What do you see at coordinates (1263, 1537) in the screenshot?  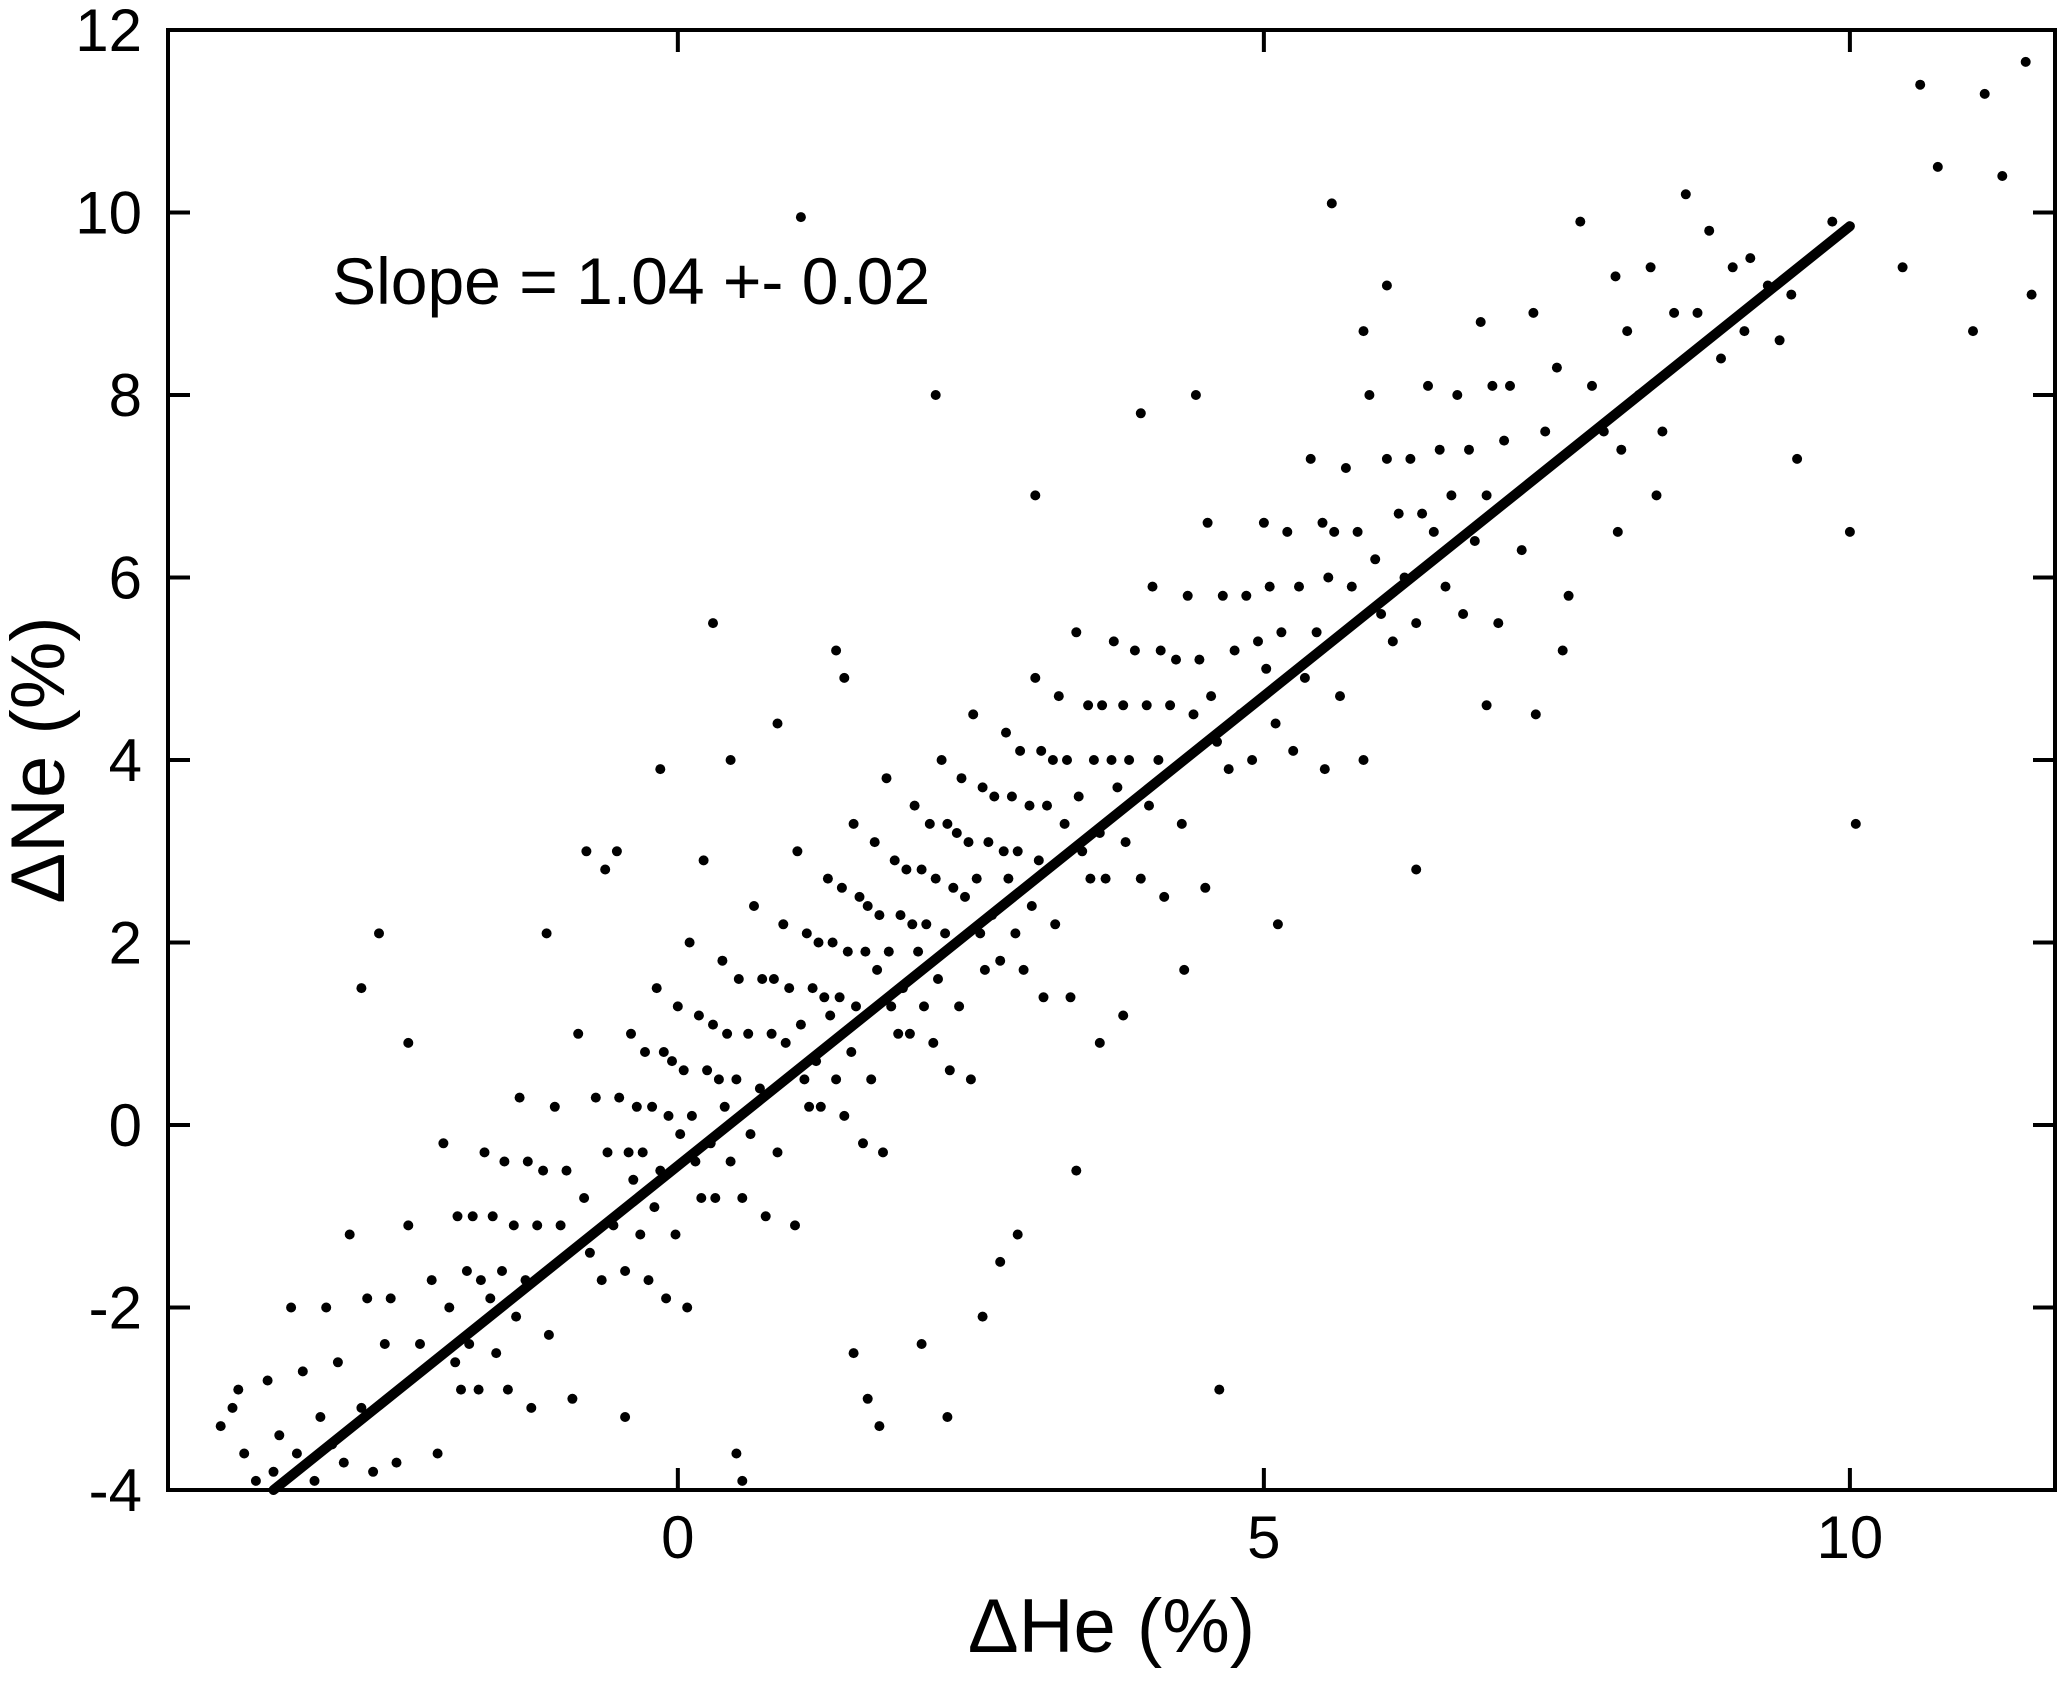 I see `x-tick-label: 5` at bounding box center [1263, 1537].